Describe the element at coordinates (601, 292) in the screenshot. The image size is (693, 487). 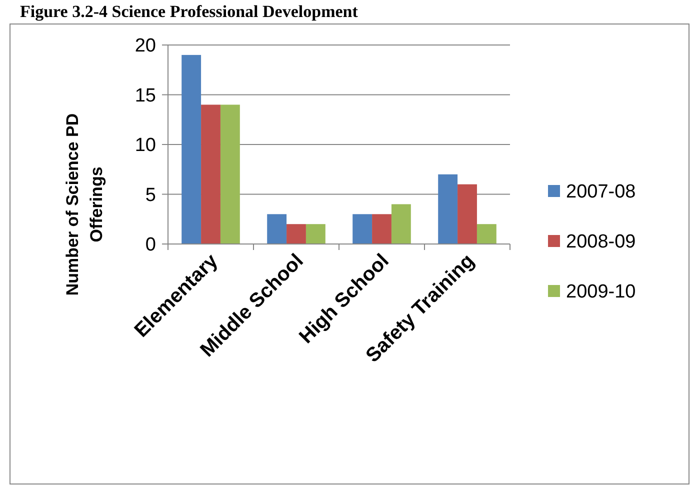
I see `legend-label: 2009-10` at that location.